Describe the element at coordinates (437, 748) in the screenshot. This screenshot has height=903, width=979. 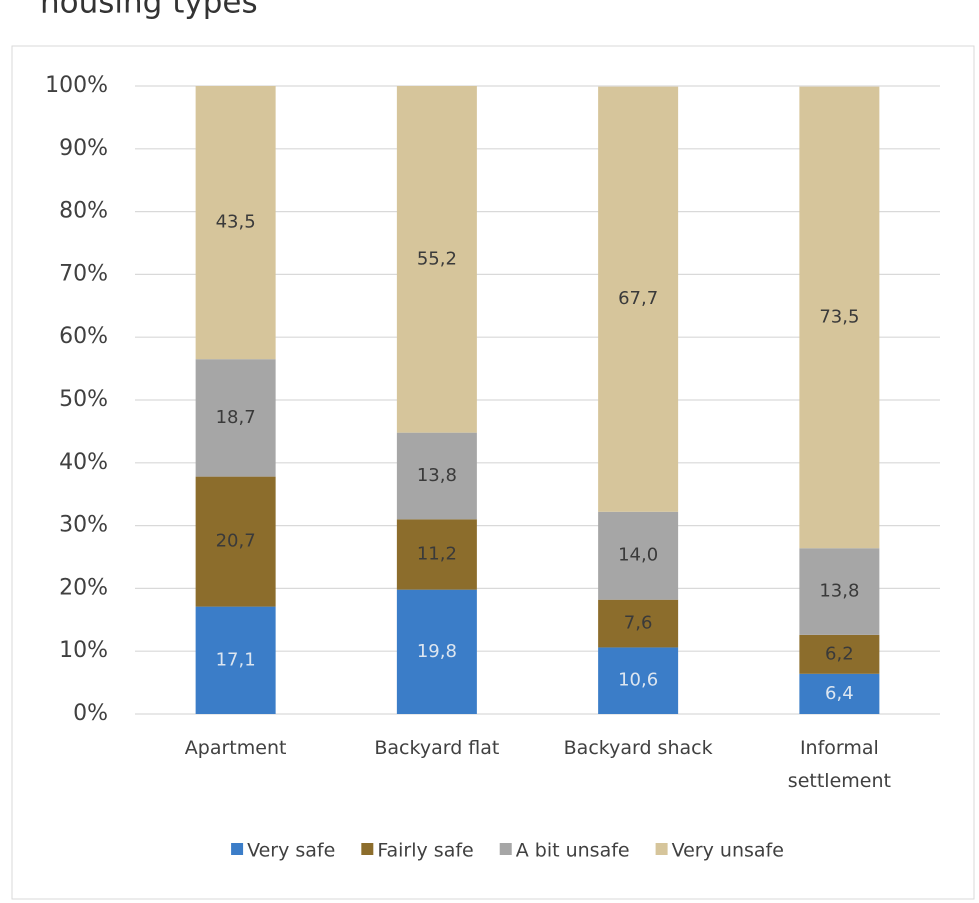
I see `x-tick-label: Backyard flat` at that location.